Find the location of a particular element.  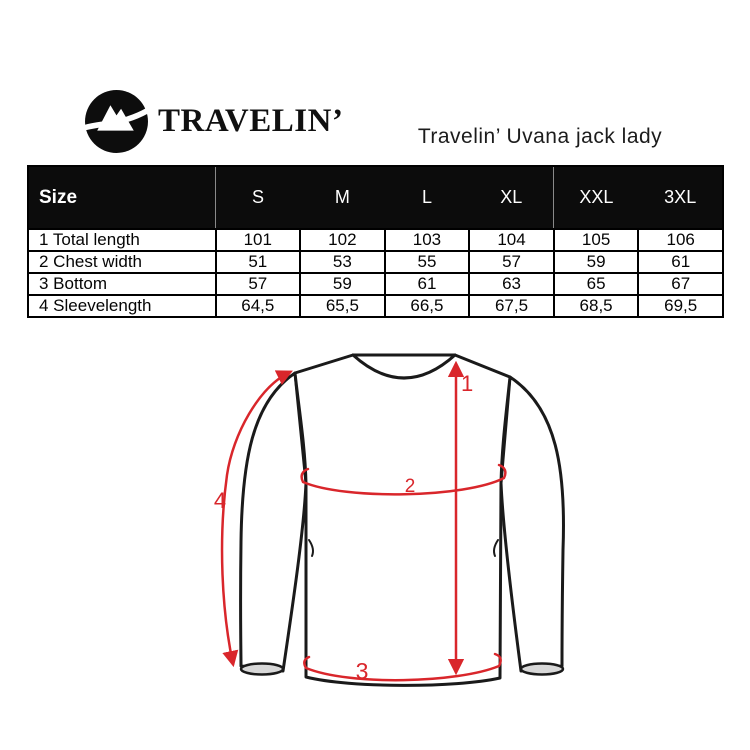

size-chart-row-label: 2 Chest width is located at coordinates (122, 262).